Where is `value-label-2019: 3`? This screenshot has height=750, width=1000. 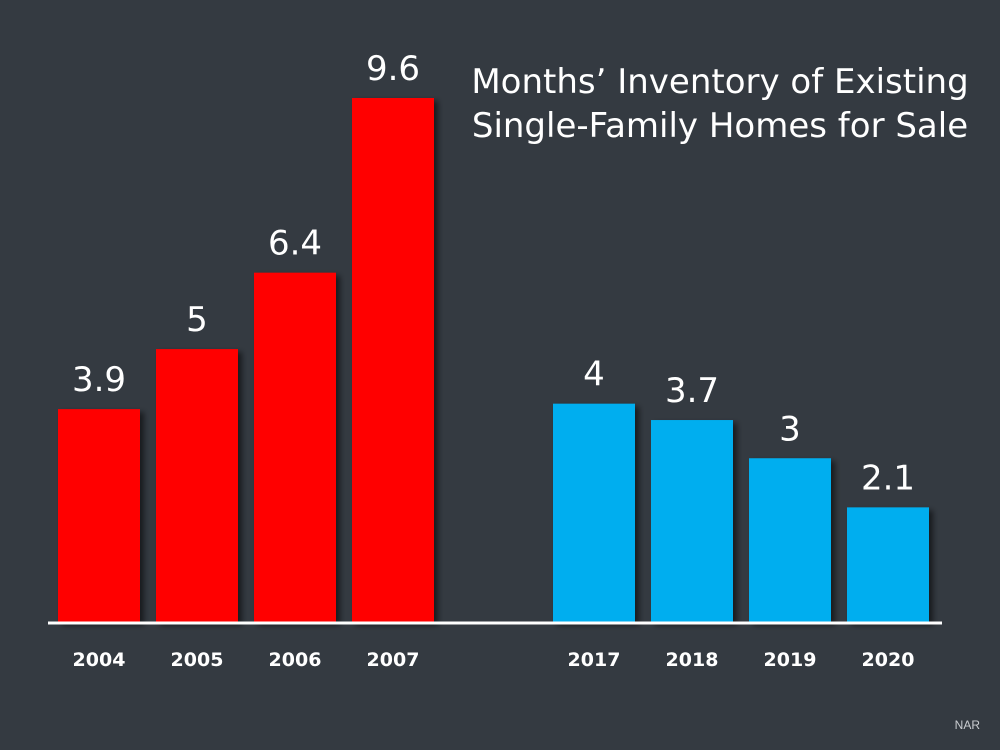 value-label-2019: 3 is located at coordinates (790, 429).